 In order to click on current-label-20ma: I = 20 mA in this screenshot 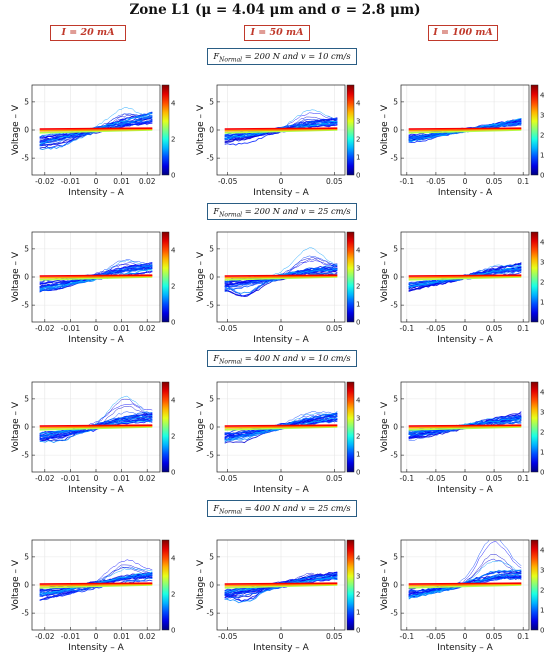, I will do `click(88, 33)`.